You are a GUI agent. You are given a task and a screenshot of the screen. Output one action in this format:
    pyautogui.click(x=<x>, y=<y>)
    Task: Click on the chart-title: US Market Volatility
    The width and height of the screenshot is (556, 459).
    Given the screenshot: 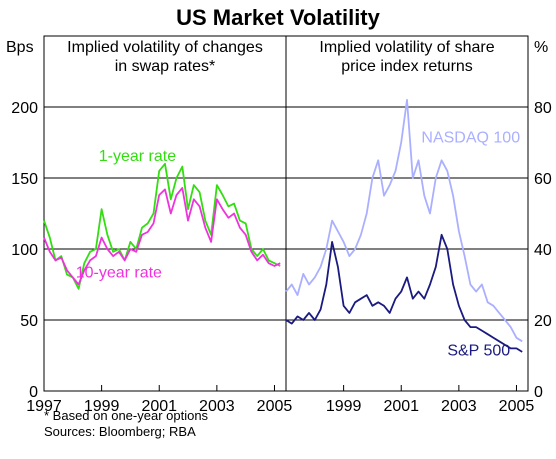 What is the action you would take?
    pyautogui.click(x=278, y=17)
    